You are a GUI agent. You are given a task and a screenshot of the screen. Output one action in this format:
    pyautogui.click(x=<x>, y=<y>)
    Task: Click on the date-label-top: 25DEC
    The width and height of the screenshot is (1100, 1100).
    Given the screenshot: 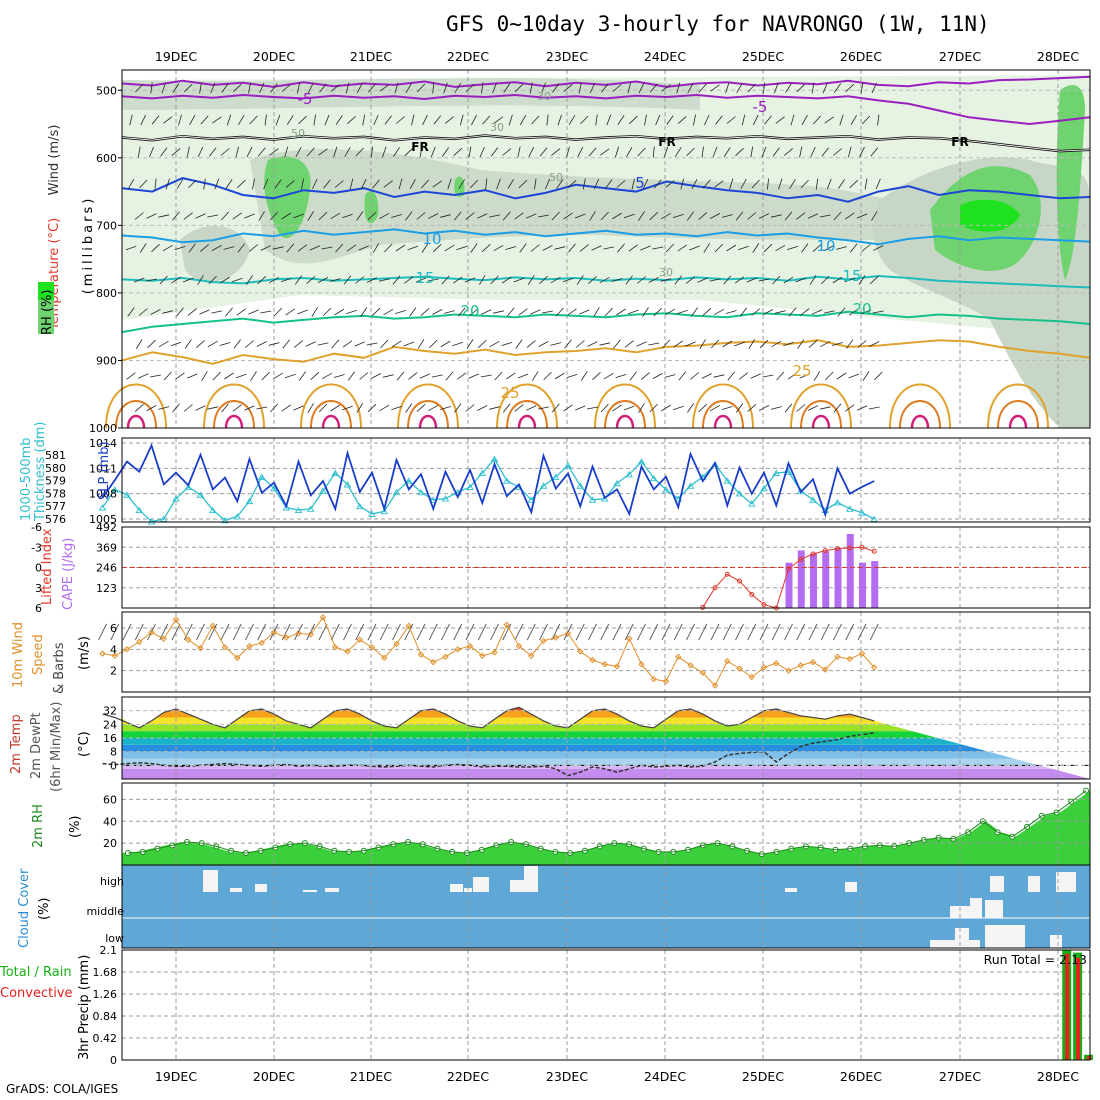 What is the action you would take?
    pyautogui.click(x=763, y=56)
    